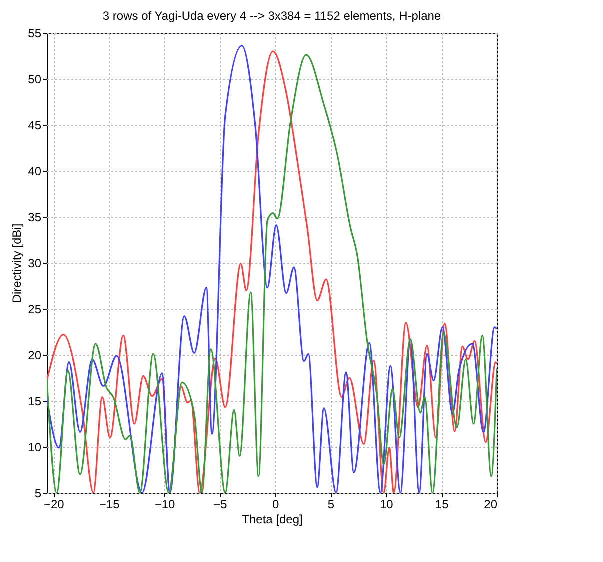 The width and height of the screenshot is (603, 562). Describe the element at coordinates (35, 33) in the screenshot. I see `y-tick-label: 55` at that location.